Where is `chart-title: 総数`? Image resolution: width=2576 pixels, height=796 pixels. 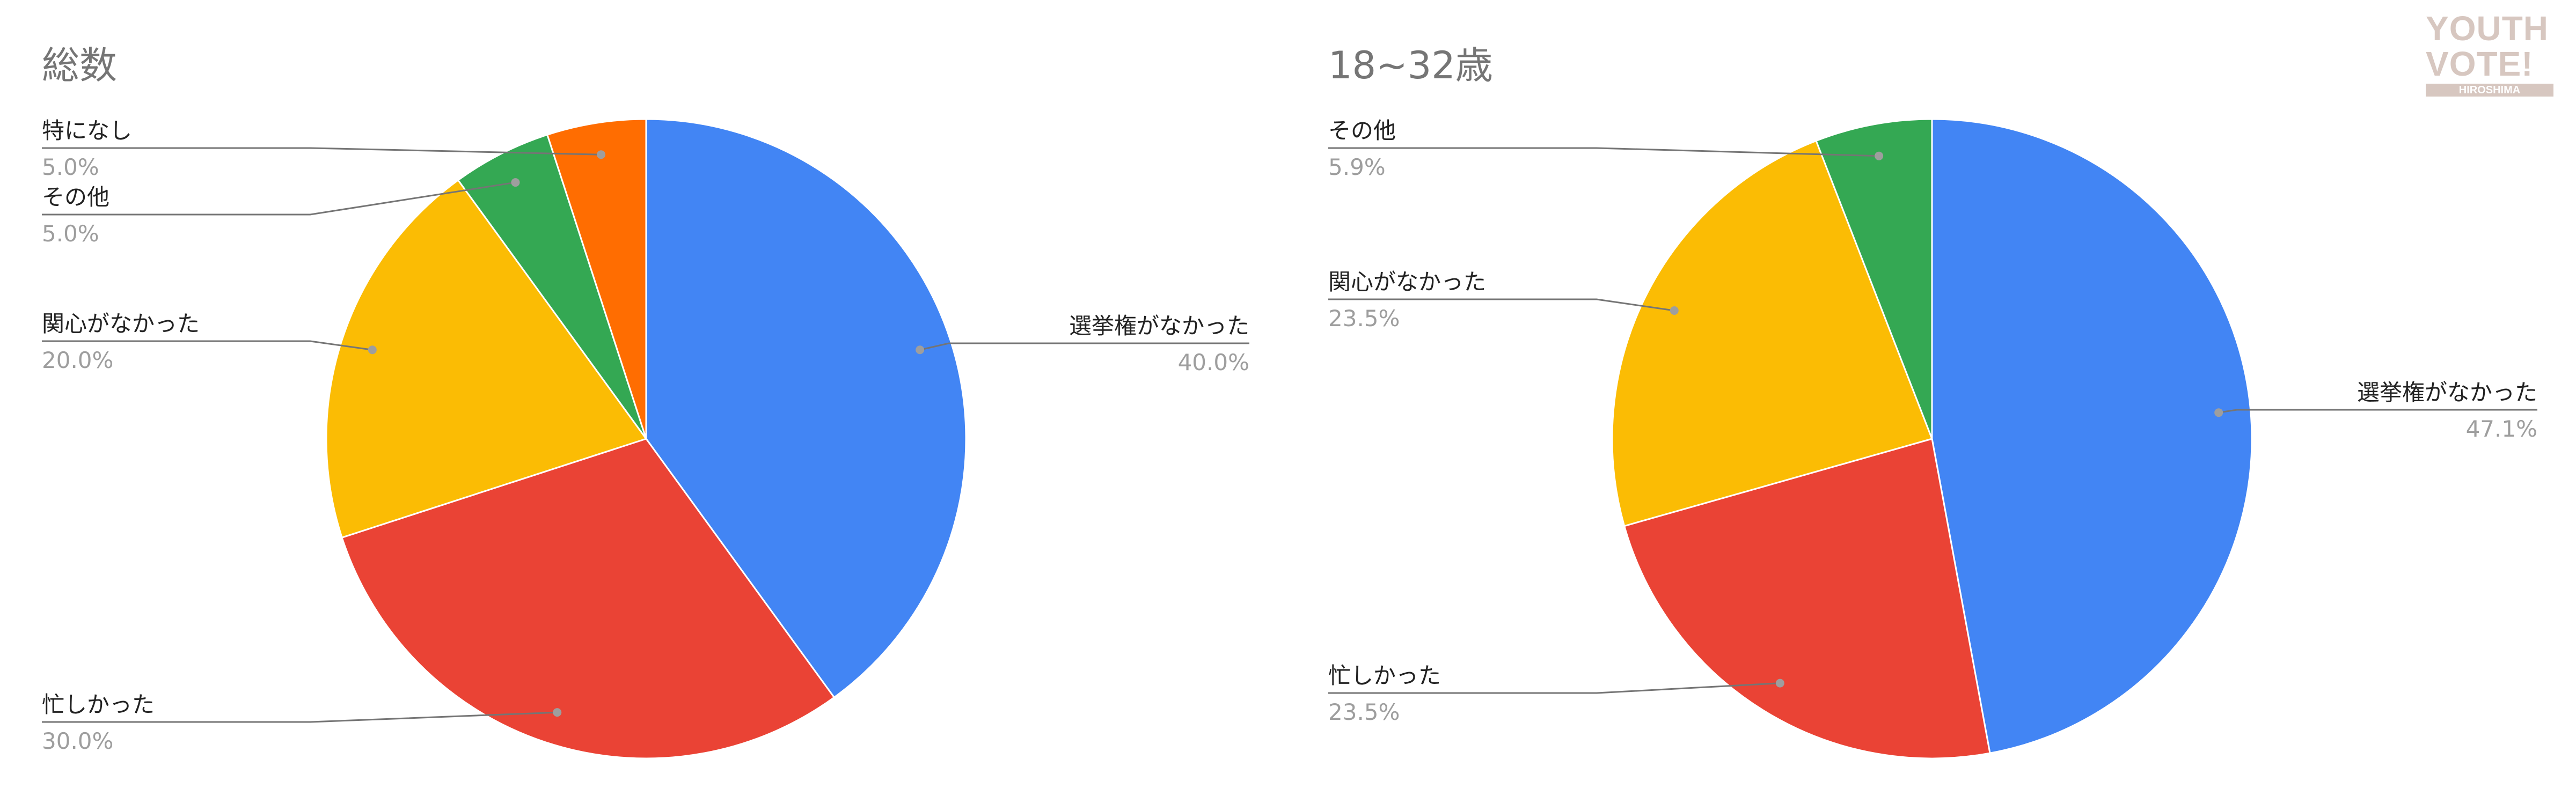 chart-title: 総数 is located at coordinates (79, 65).